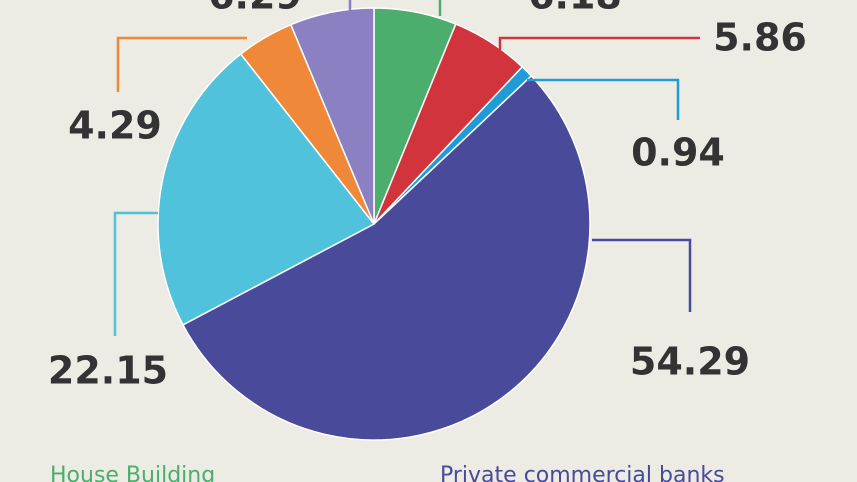 The image size is (857, 482). Describe the element at coordinates (115, 126) in the screenshot. I see `value-label: 4.29` at that location.